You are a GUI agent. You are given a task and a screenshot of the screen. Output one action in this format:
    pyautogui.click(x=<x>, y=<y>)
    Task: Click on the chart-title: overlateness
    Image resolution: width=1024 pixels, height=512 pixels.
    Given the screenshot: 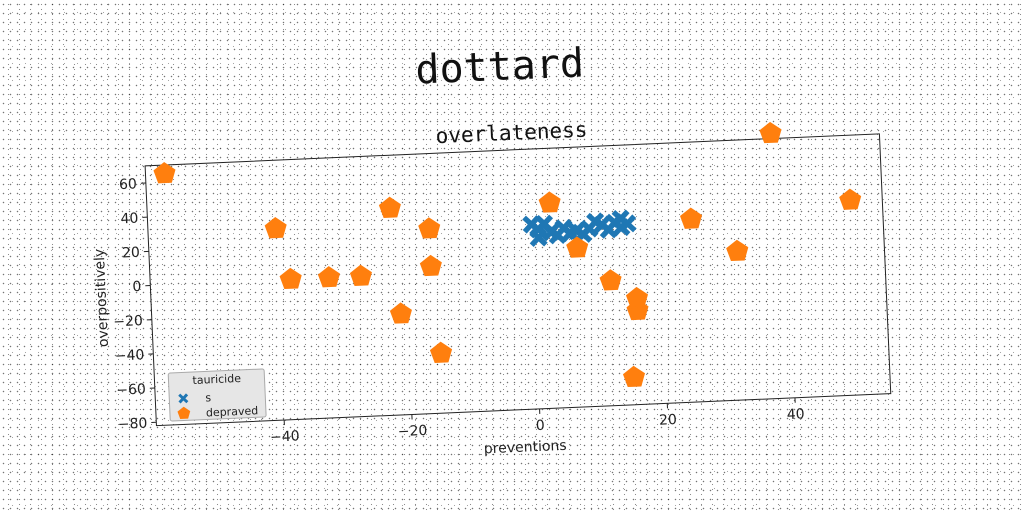 What is the action you would take?
    pyautogui.click(x=511, y=133)
    